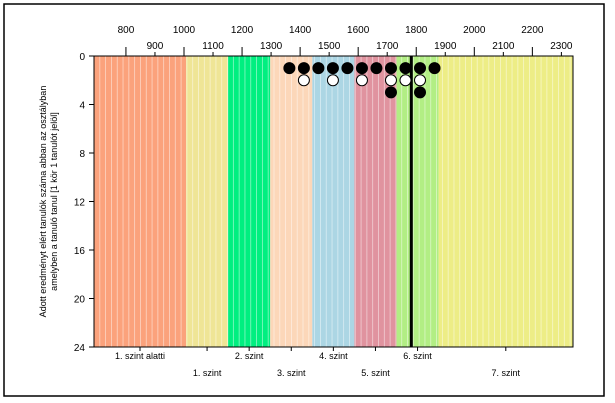 Image resolution: width=615 pixels, height=403 pixels. Describe the element at coordinates (271, 46) in the screenshot. I see `x-tick-label: 1300` at that location.